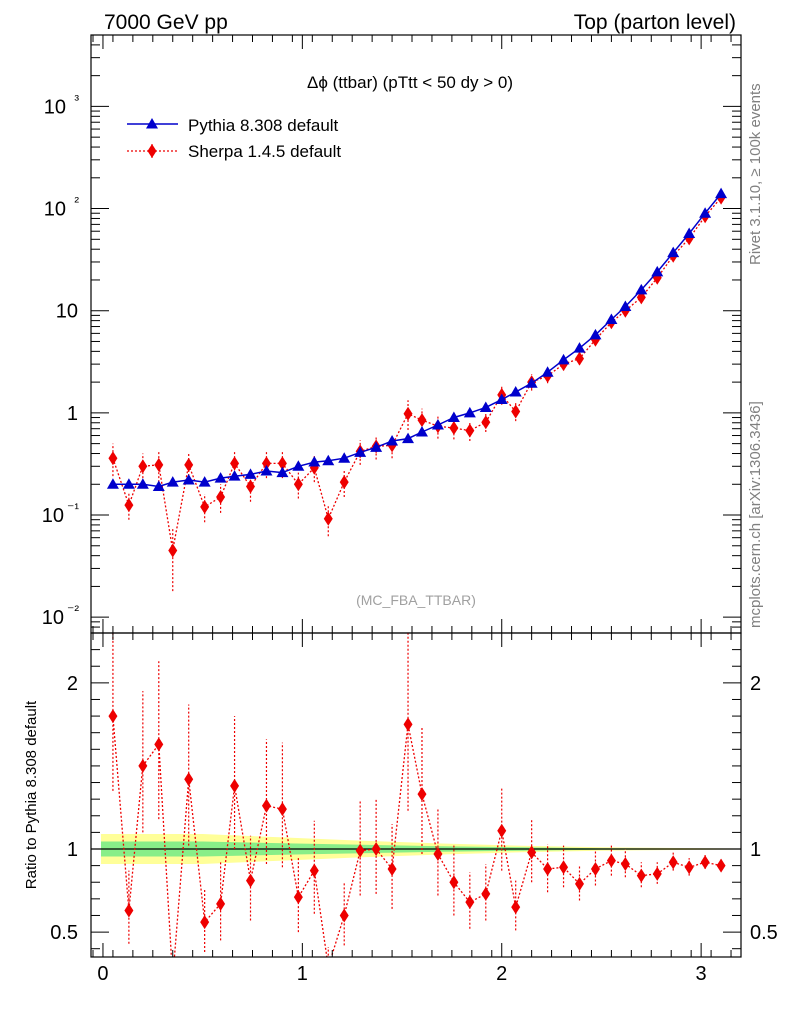 The height and width of the screenshot is (1024, 786). I want to click on y-tick-label-exponent: ³, so click(76, 99).